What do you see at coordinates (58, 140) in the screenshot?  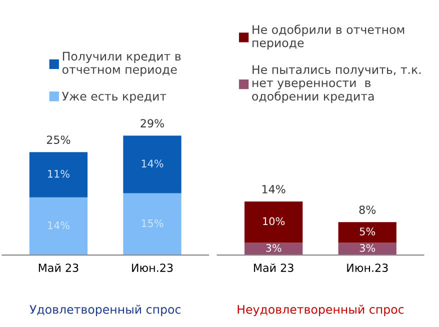 I see `total-label: 25%` at bounding box center [58, 140].